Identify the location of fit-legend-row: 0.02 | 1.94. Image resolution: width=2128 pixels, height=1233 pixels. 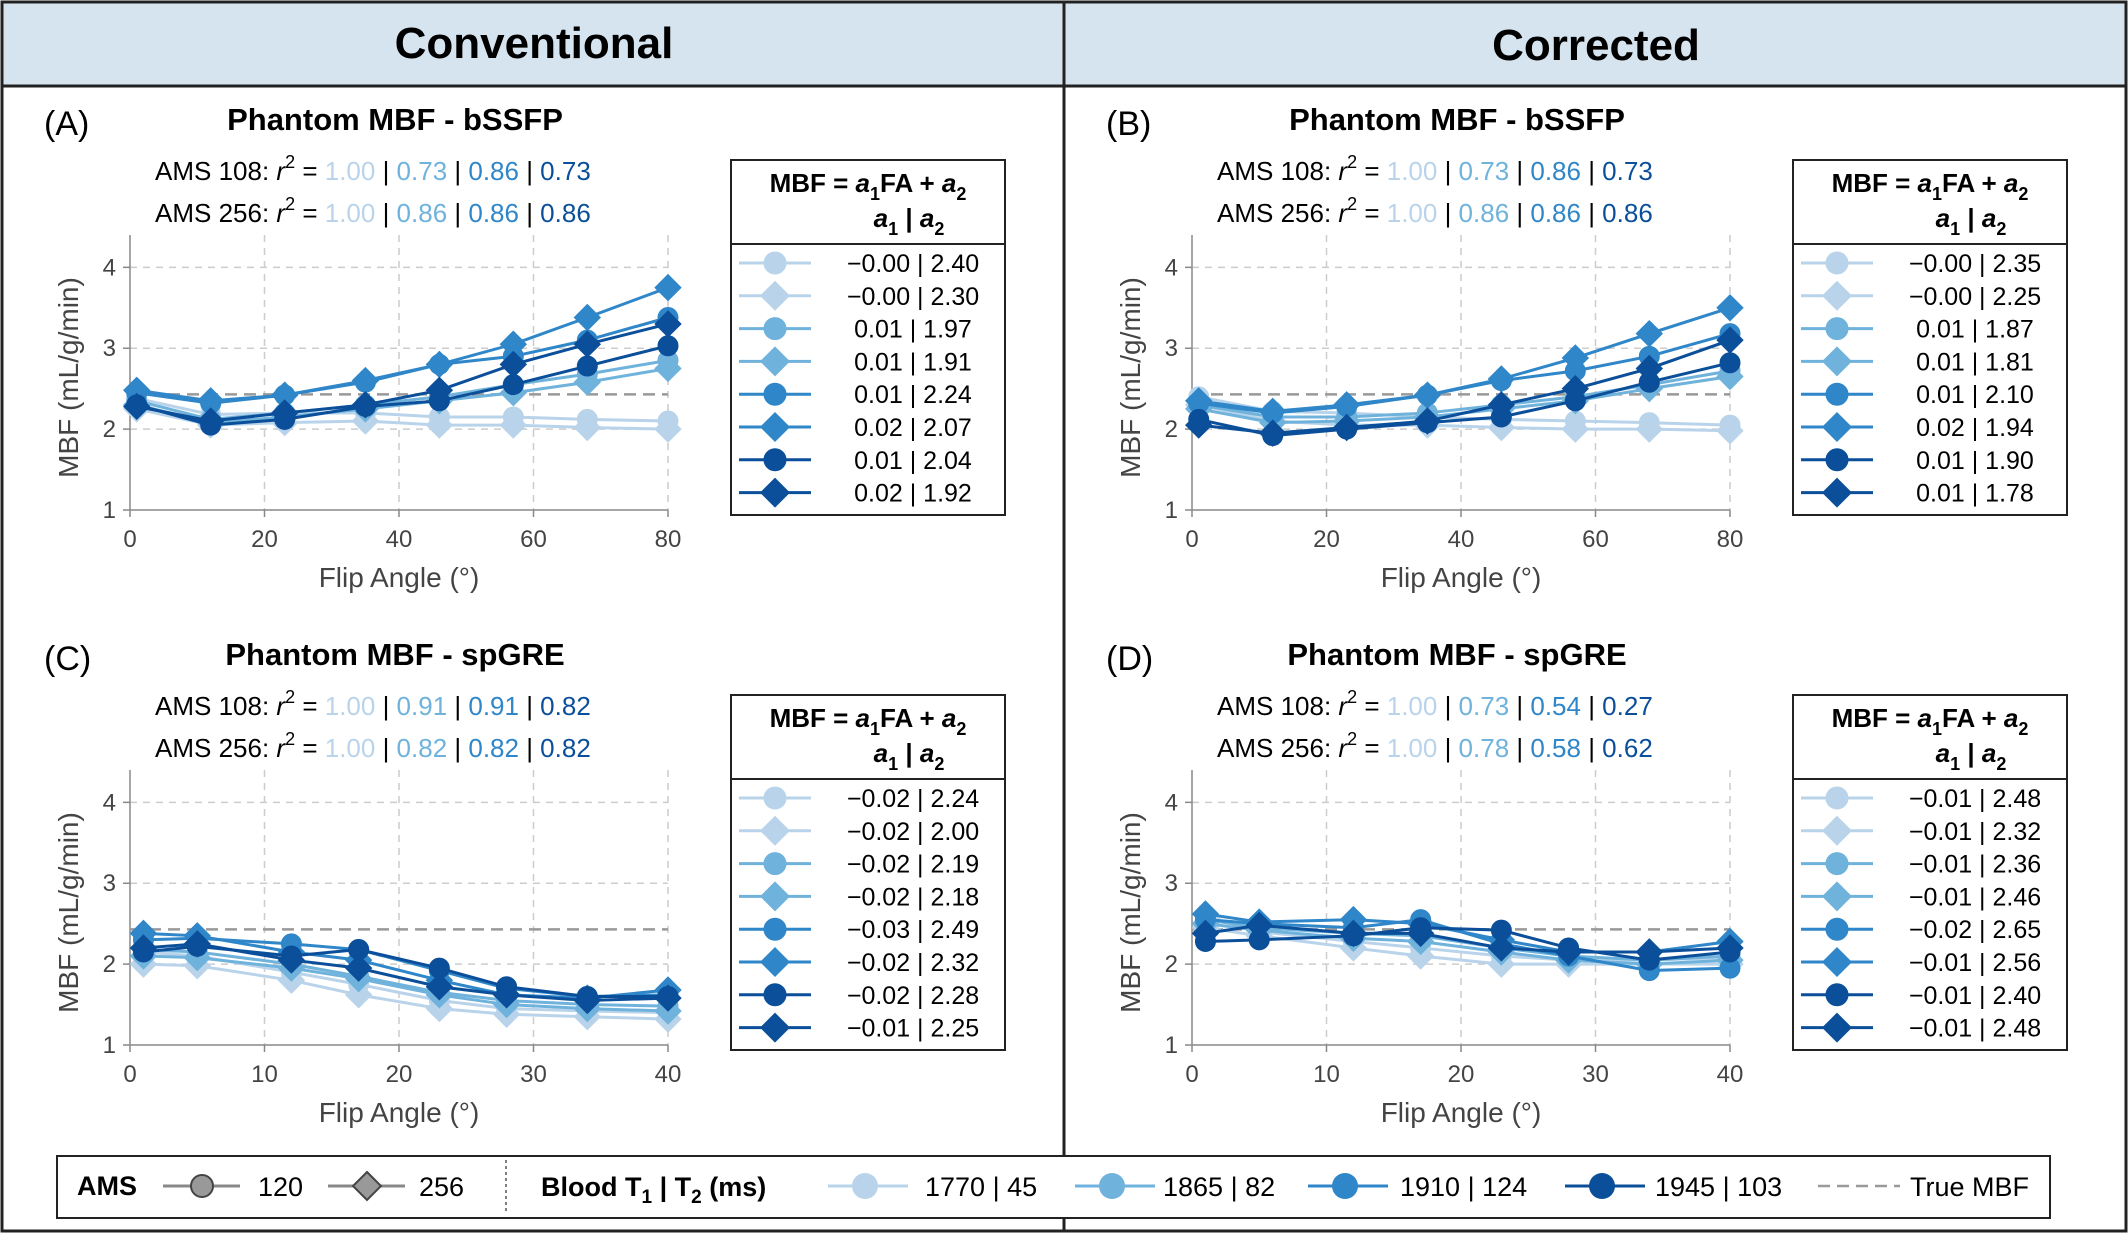
(1917, 427).